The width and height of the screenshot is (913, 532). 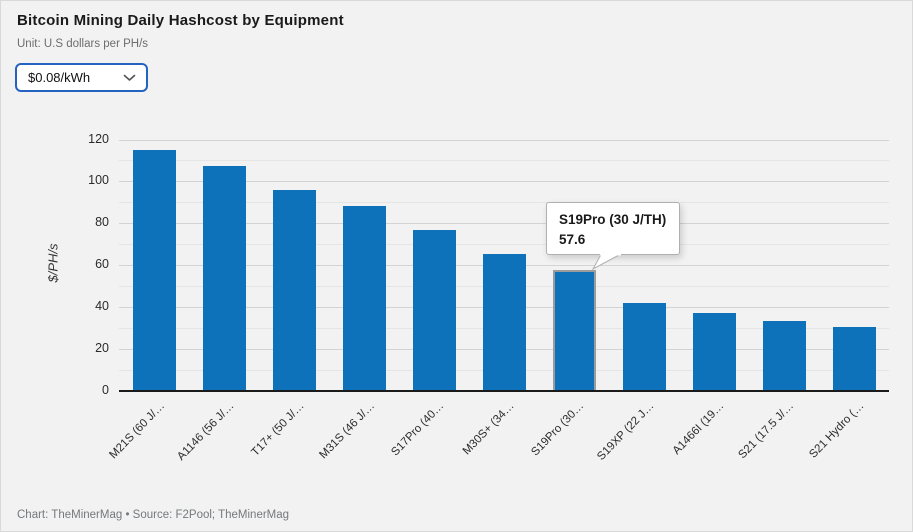 I want to click on x-axis-line, so click(x=504, y=391).